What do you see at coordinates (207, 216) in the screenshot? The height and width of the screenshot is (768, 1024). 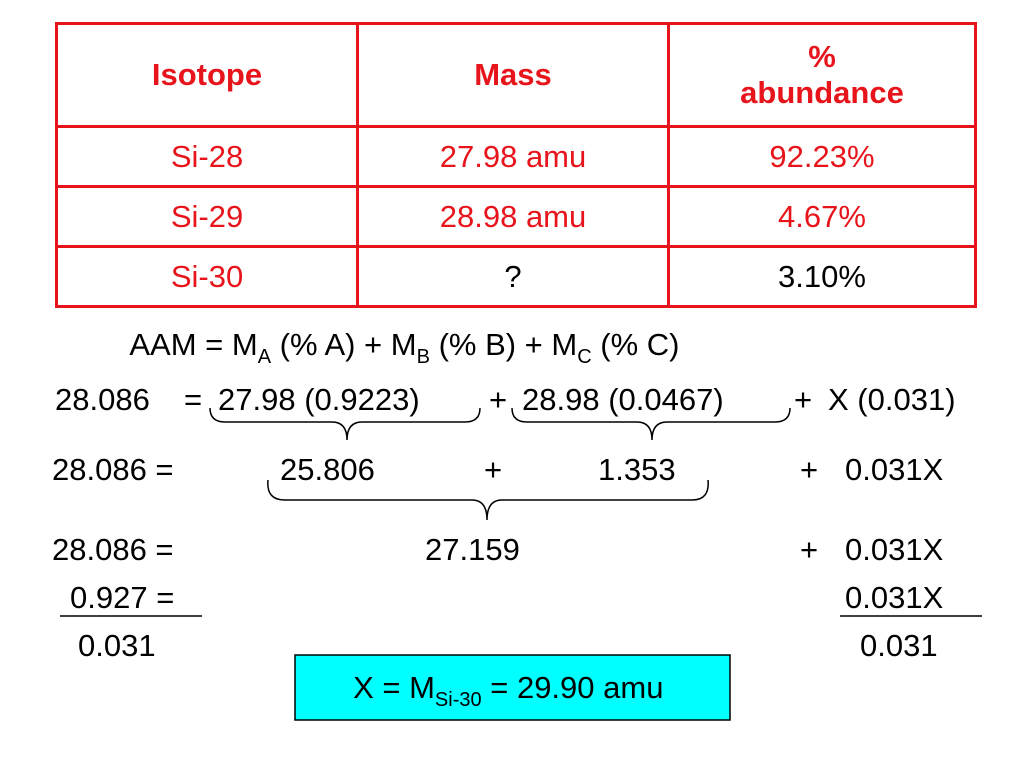 I see `cell: Si-29` at bounding box center [207, 216].